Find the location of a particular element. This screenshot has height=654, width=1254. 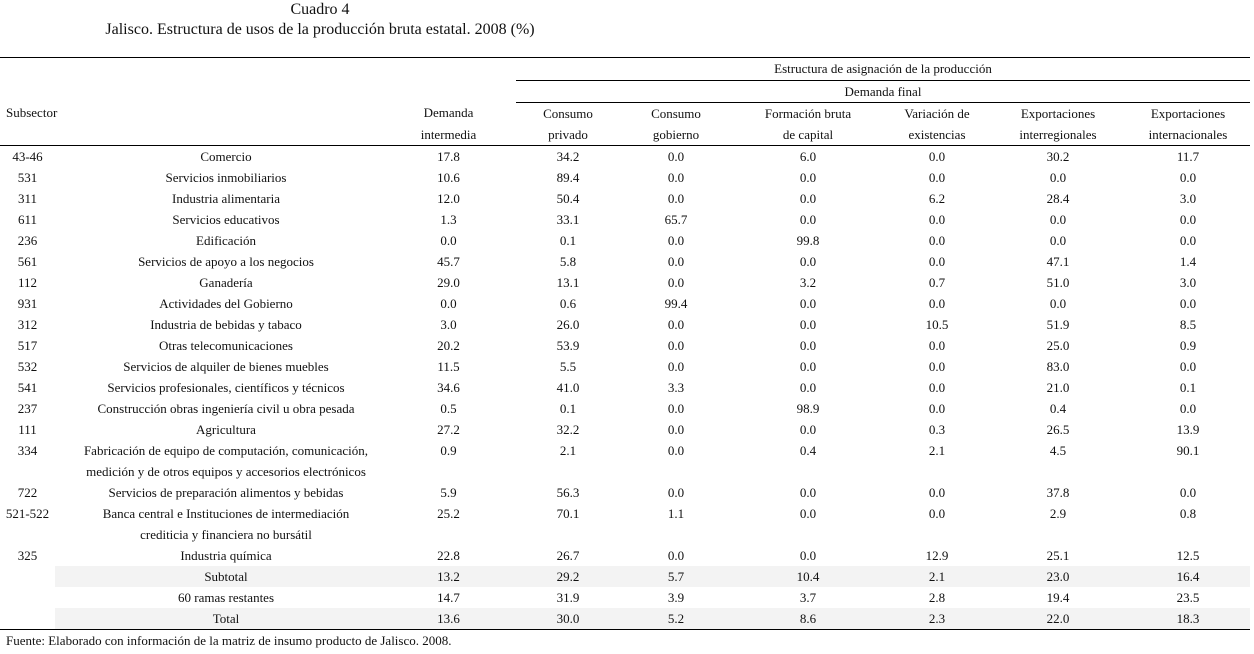

table-row: 236 Edificación 0.0 0.1 0.0 99.8 0.0 0.0 0.0 is located at coordinates (625, 240).